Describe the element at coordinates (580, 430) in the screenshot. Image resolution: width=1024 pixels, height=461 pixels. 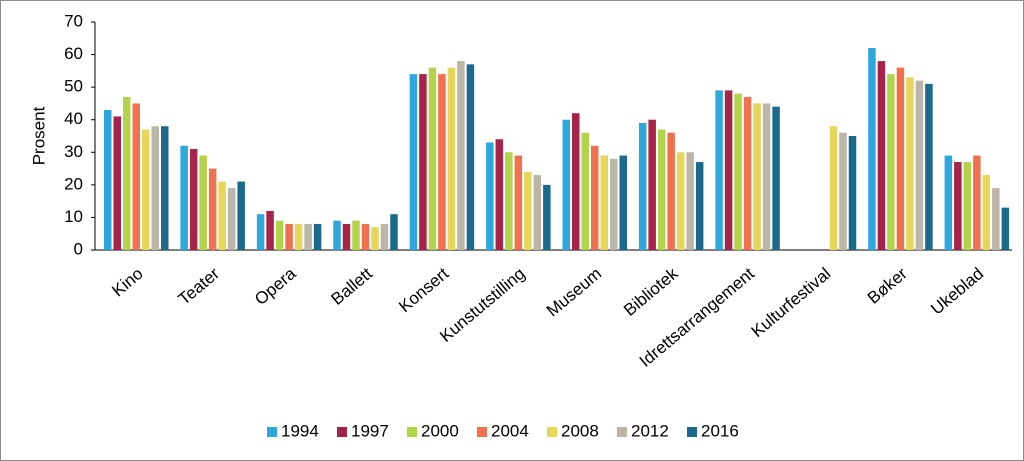
I see `legend-label: 2008` at that location.